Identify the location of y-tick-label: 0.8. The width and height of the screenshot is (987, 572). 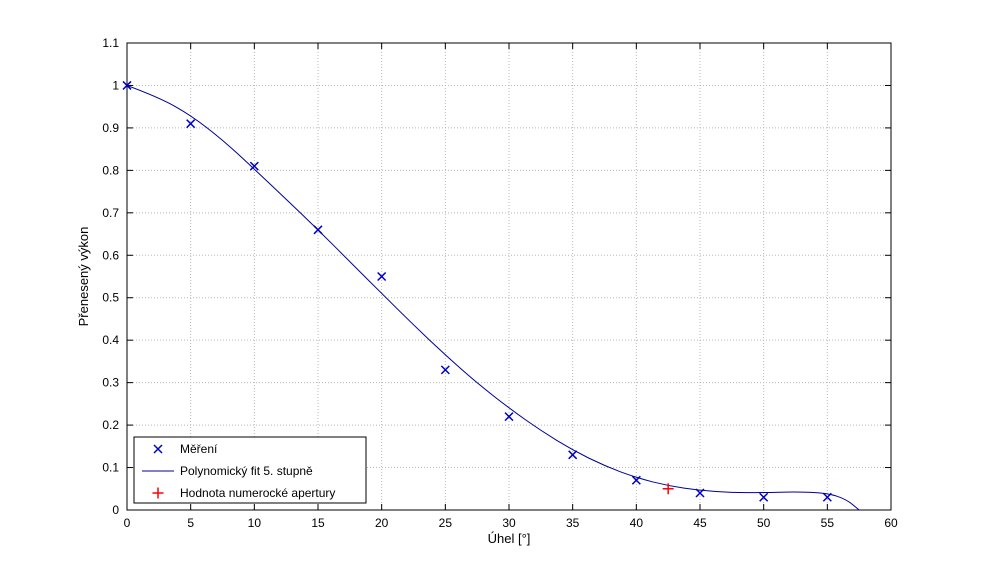
(110, 170).